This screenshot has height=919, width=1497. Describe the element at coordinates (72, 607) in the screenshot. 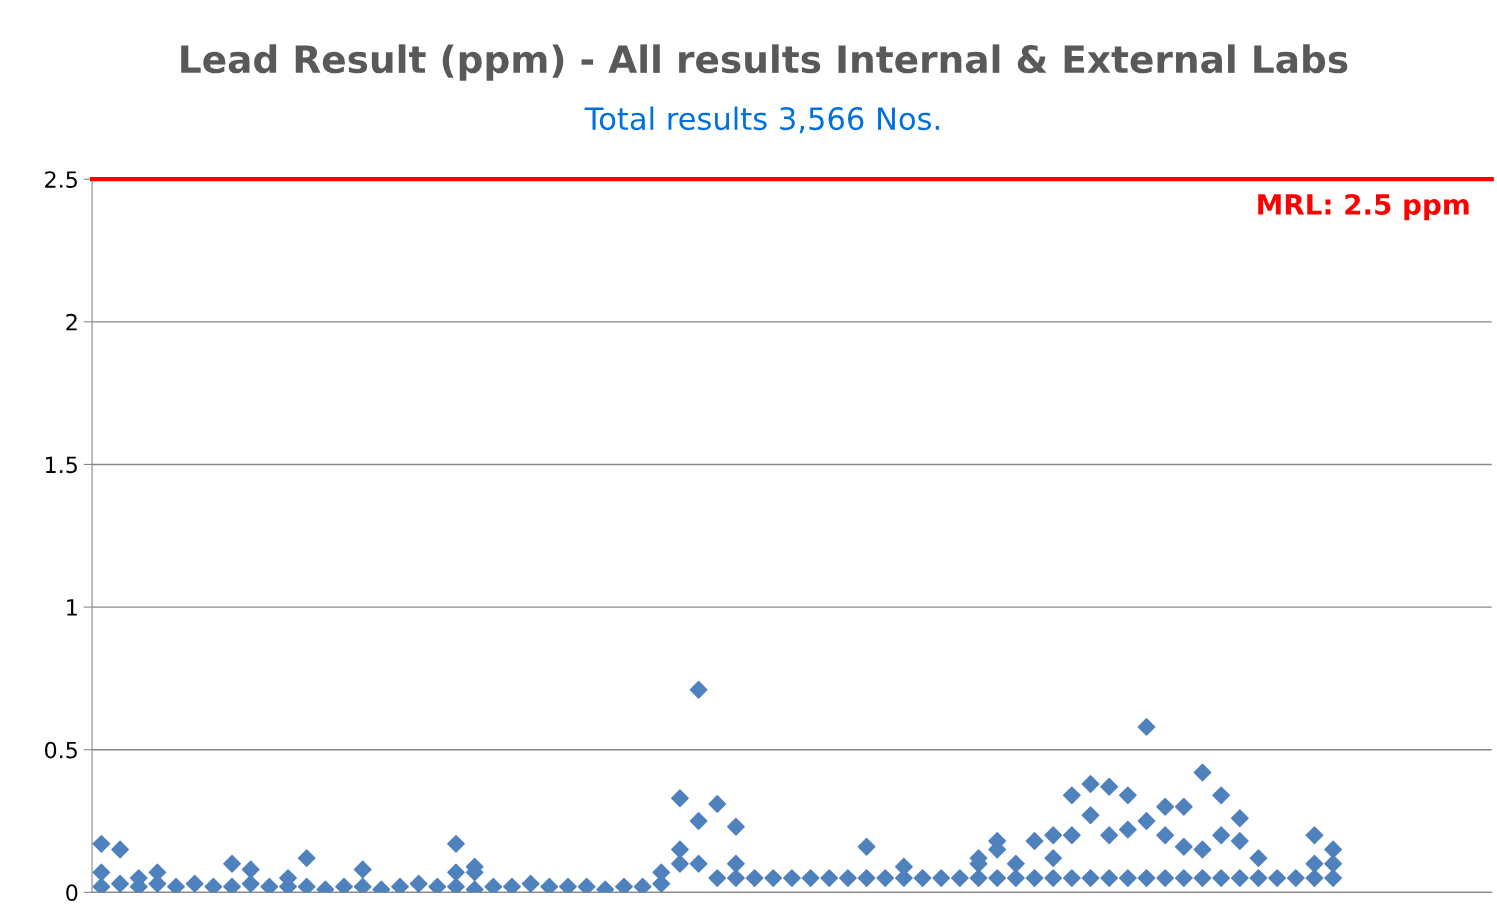

I see `y-tick-label: 1` at that location.